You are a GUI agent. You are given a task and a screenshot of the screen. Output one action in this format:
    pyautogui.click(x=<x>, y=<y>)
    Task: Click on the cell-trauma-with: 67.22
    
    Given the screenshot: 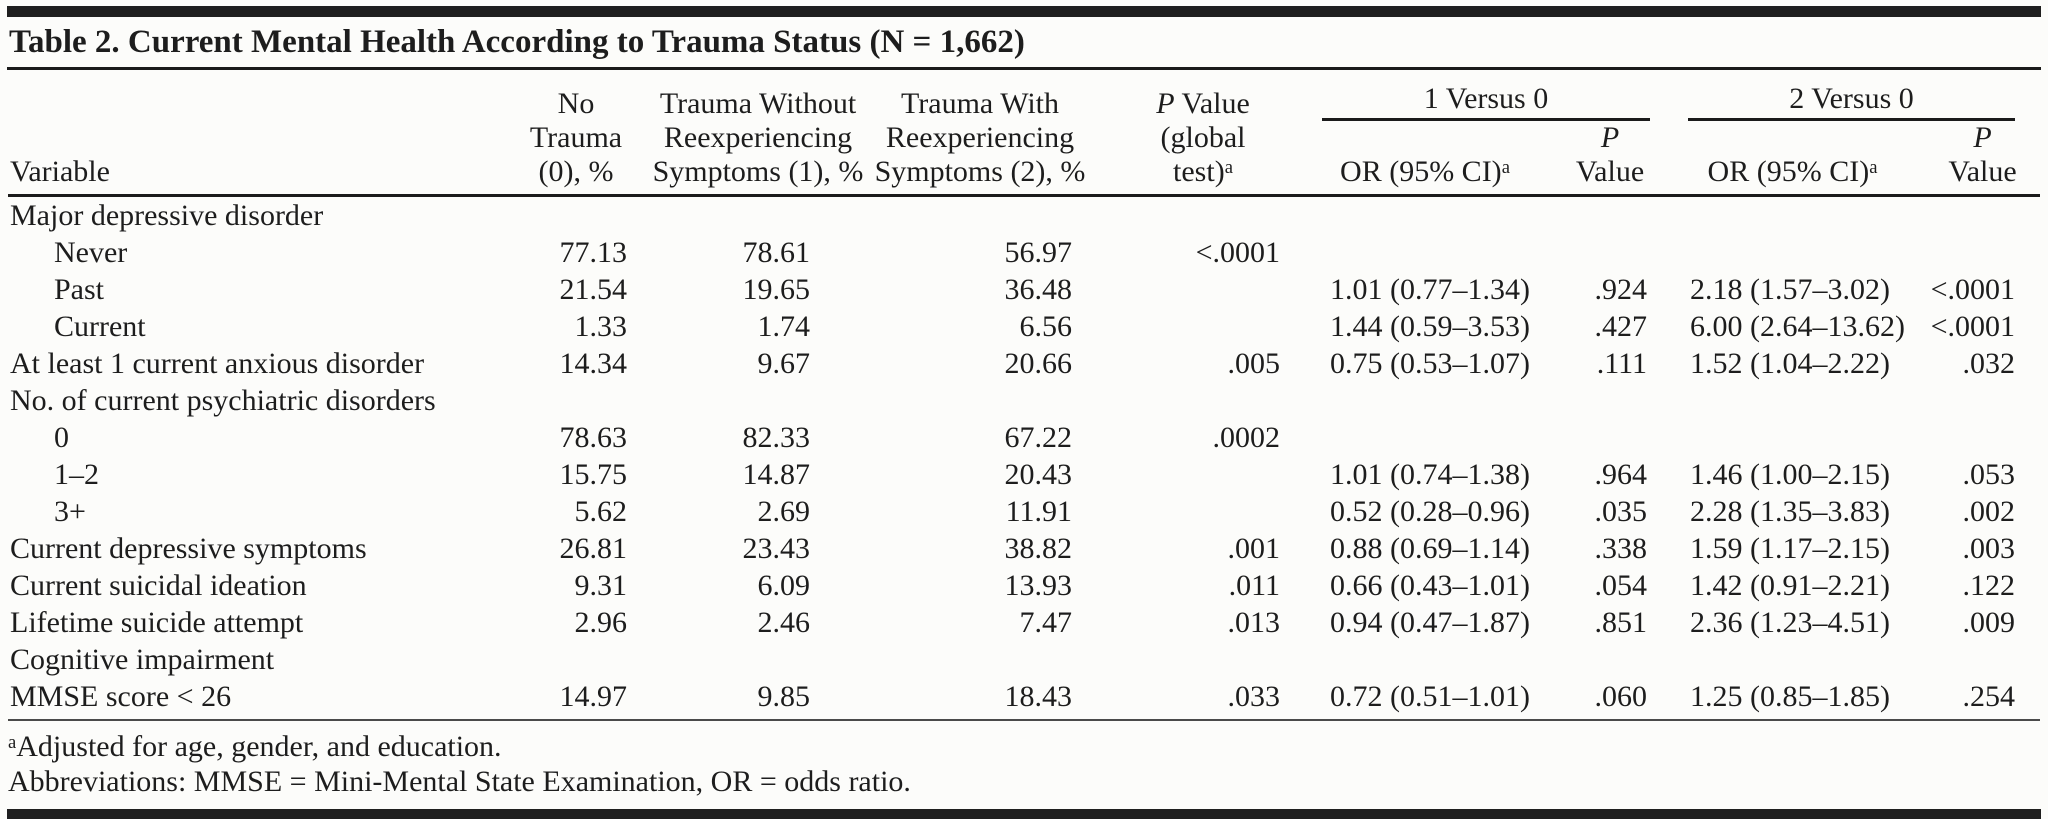 What is the action you would take?
    pyautogui.click(x=1038, y=437)
    